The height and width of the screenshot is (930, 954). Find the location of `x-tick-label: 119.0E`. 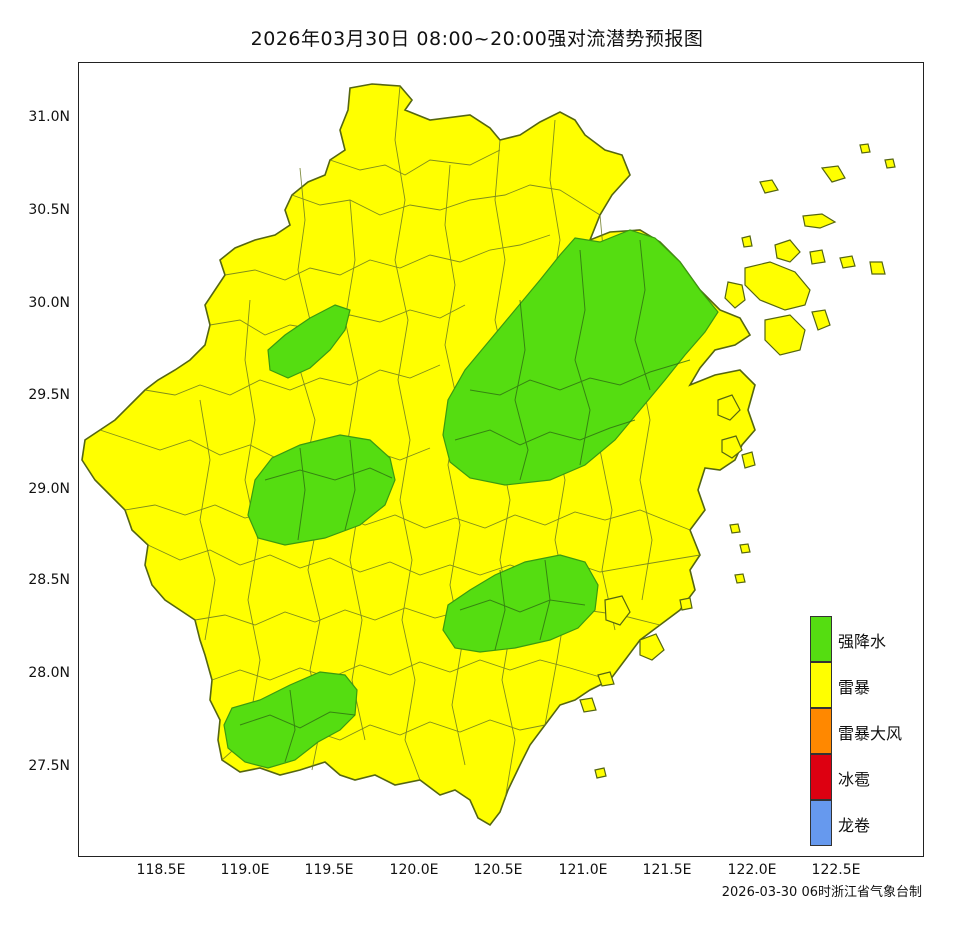

x-tick-label: 119.0E is located at coordinates (245, 870).